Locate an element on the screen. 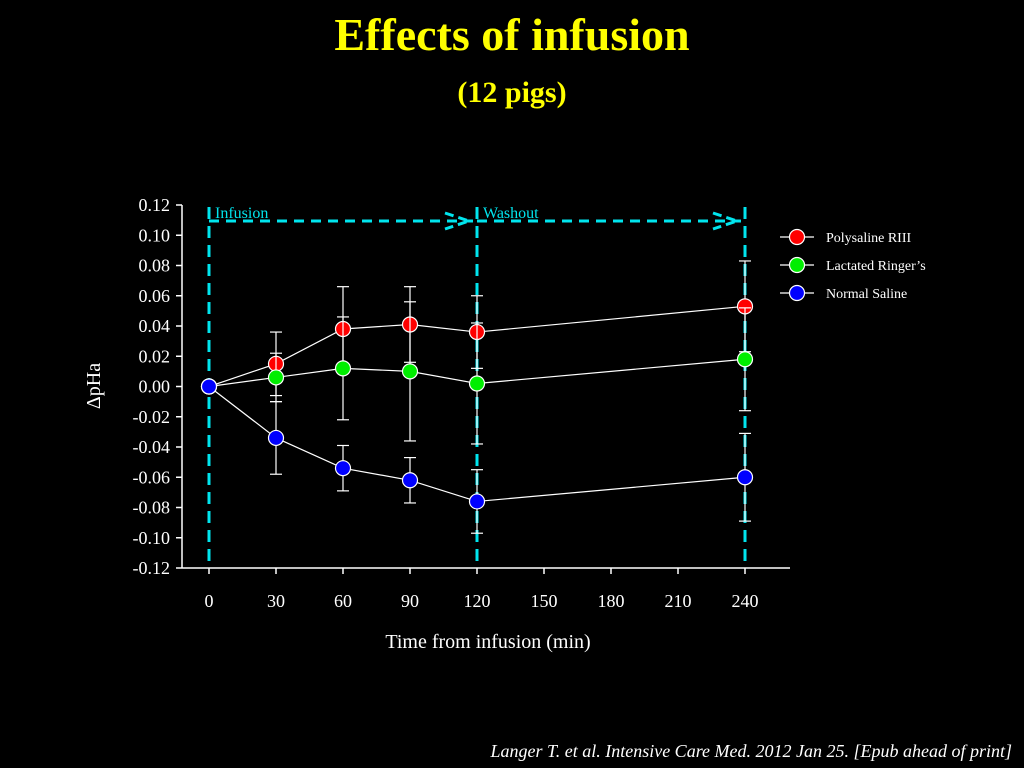  y-tick-label: -0.10 is located at coordinates (152, 538).